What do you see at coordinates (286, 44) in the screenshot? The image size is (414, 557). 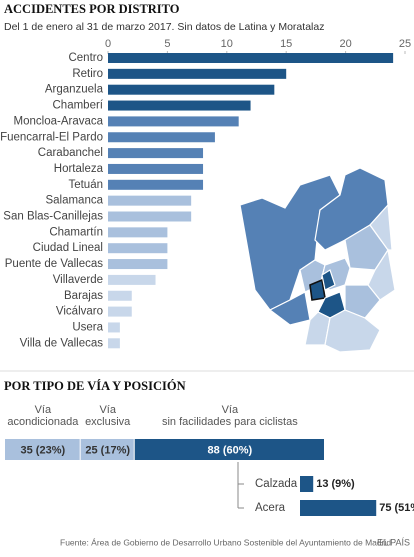 I see `x-tick-label: 15` at bounding box center [286, 44].